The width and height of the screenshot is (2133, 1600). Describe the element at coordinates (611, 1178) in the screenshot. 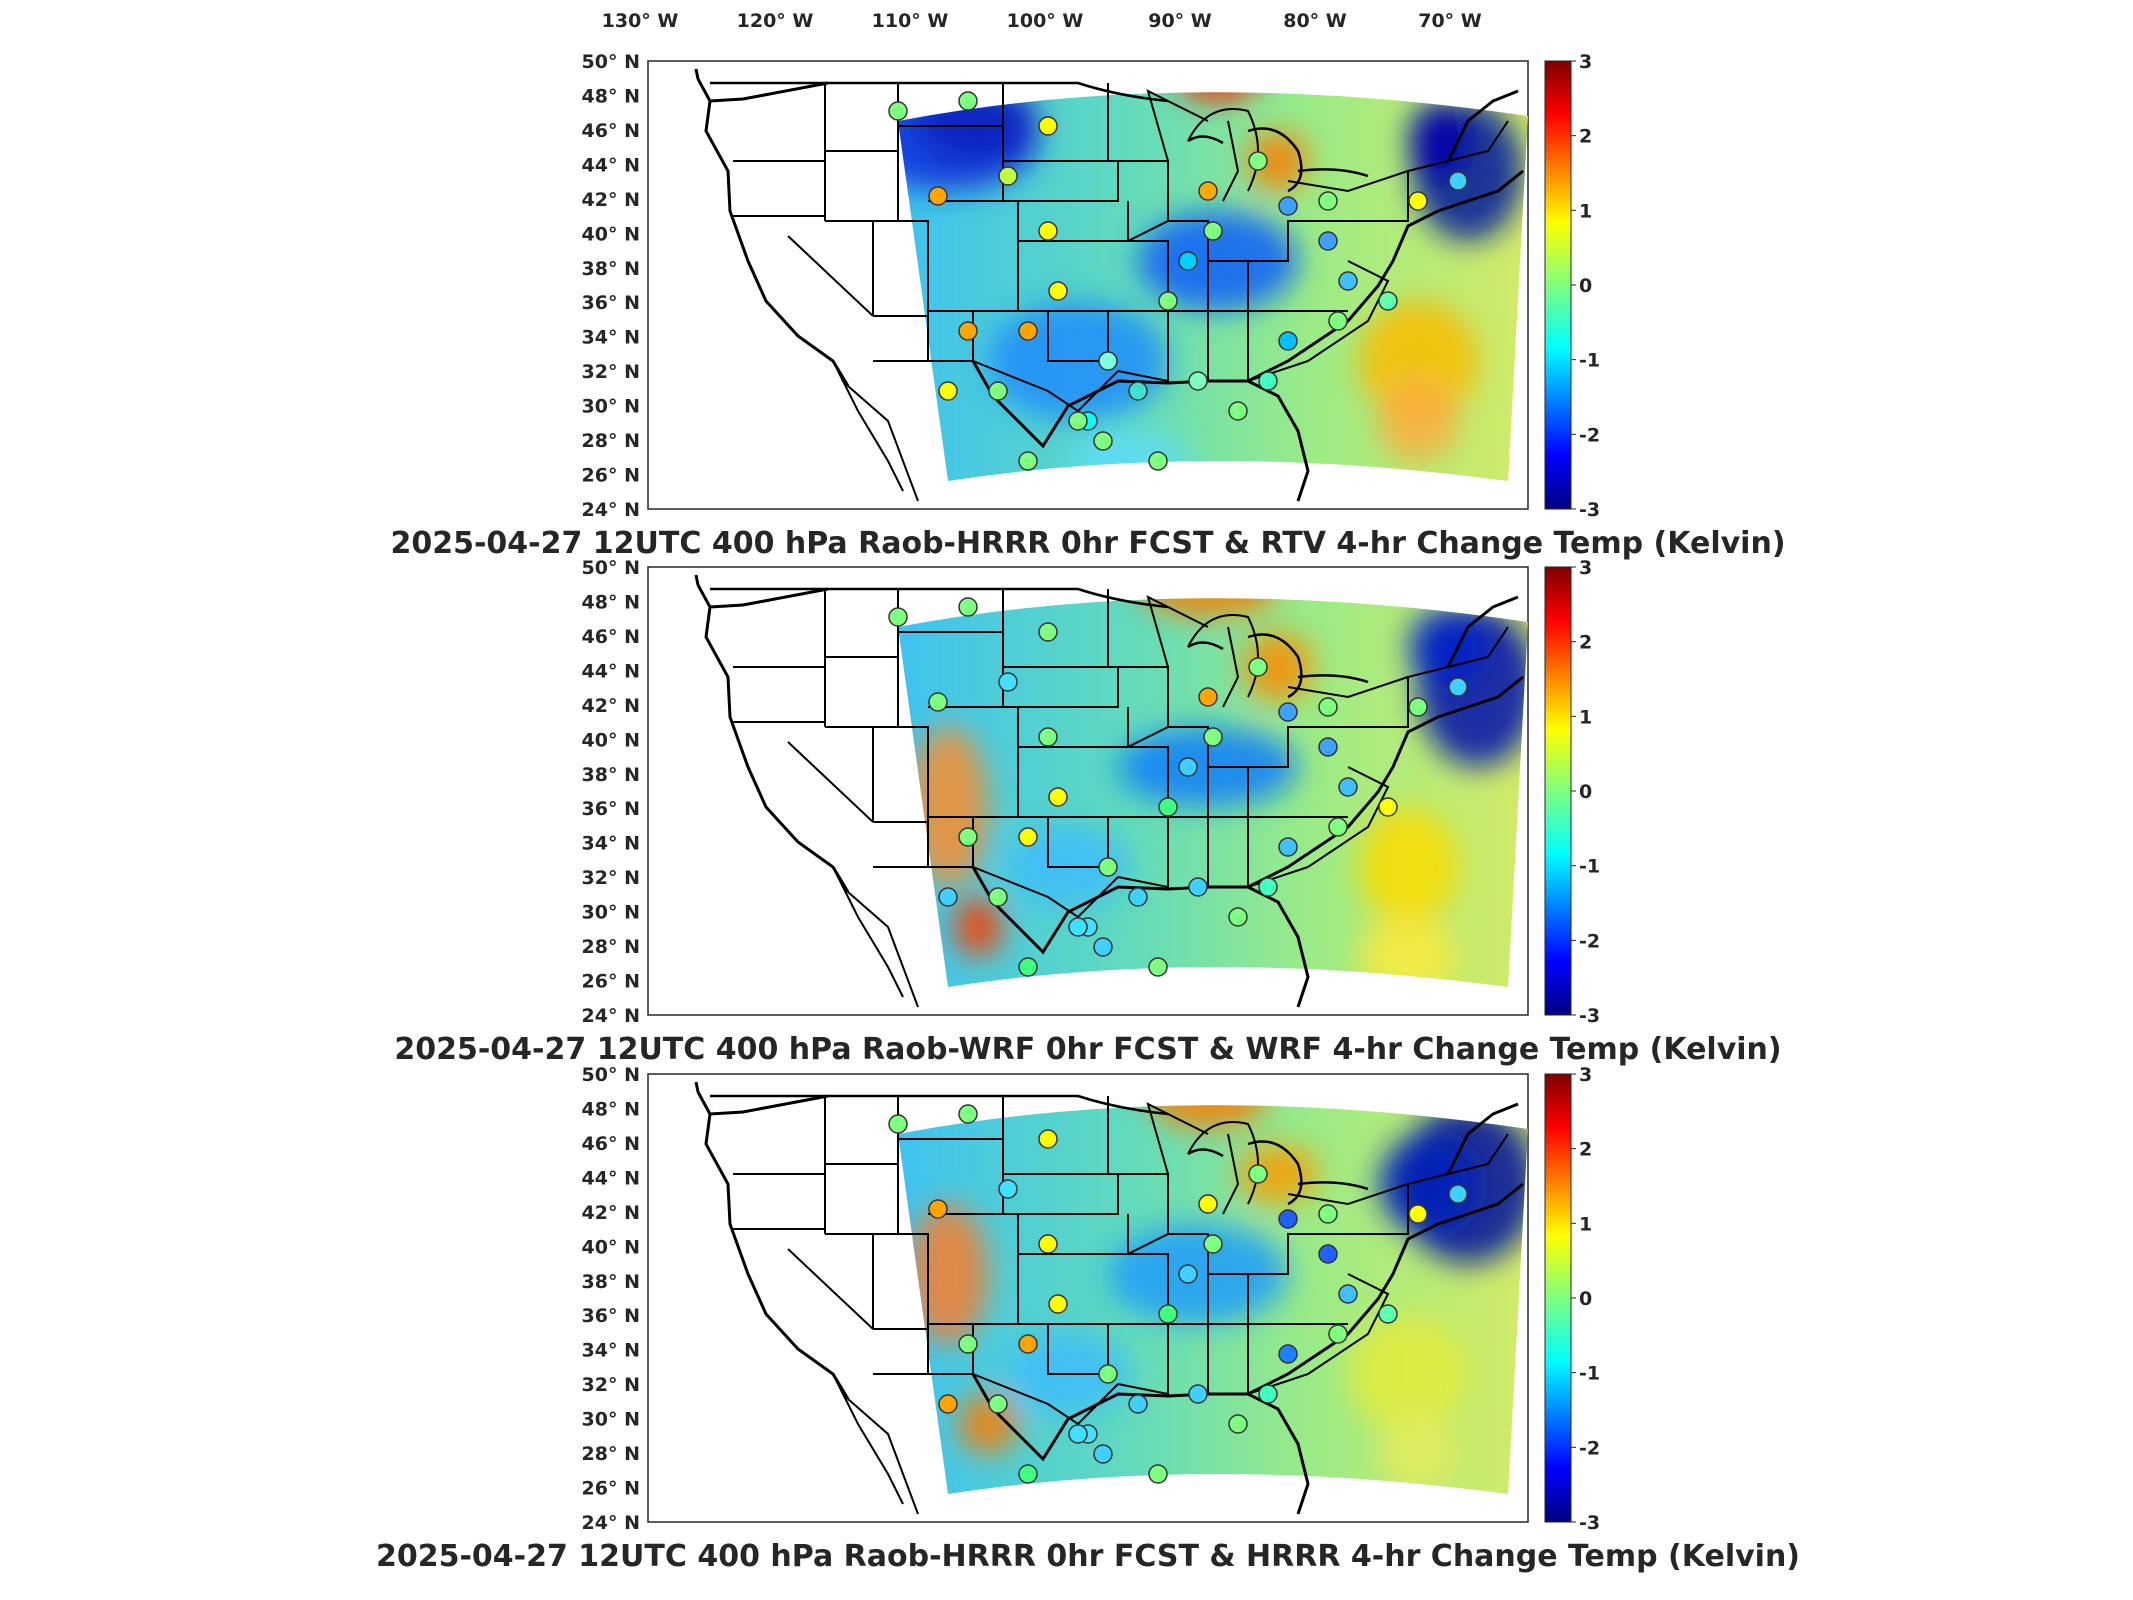

I see `lat-label: 44° N` at that location.